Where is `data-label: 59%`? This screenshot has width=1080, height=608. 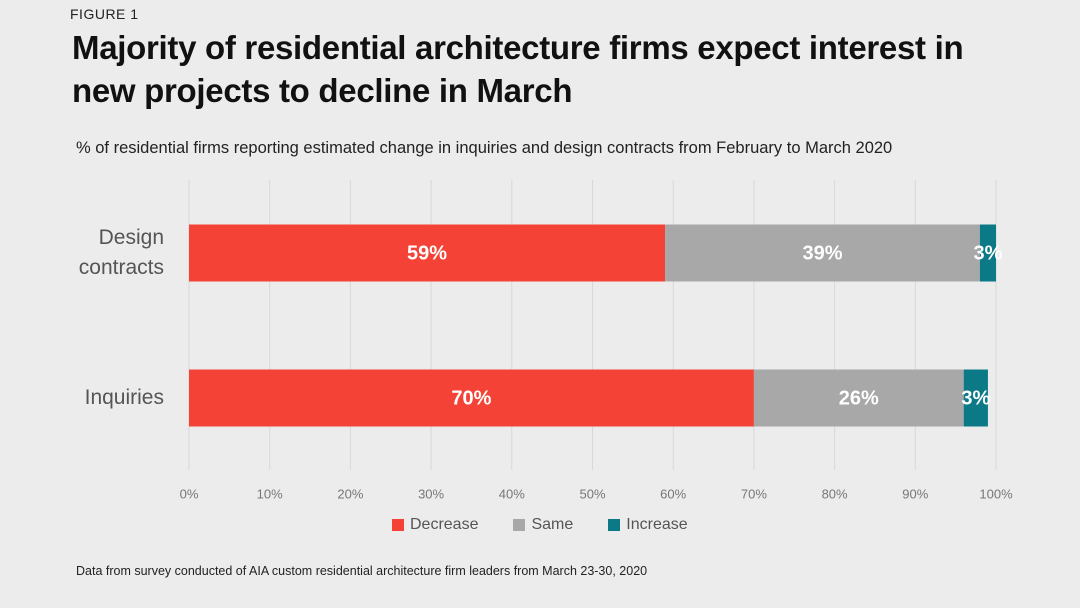 data-label: 59% is located at coordinates (427, 253).